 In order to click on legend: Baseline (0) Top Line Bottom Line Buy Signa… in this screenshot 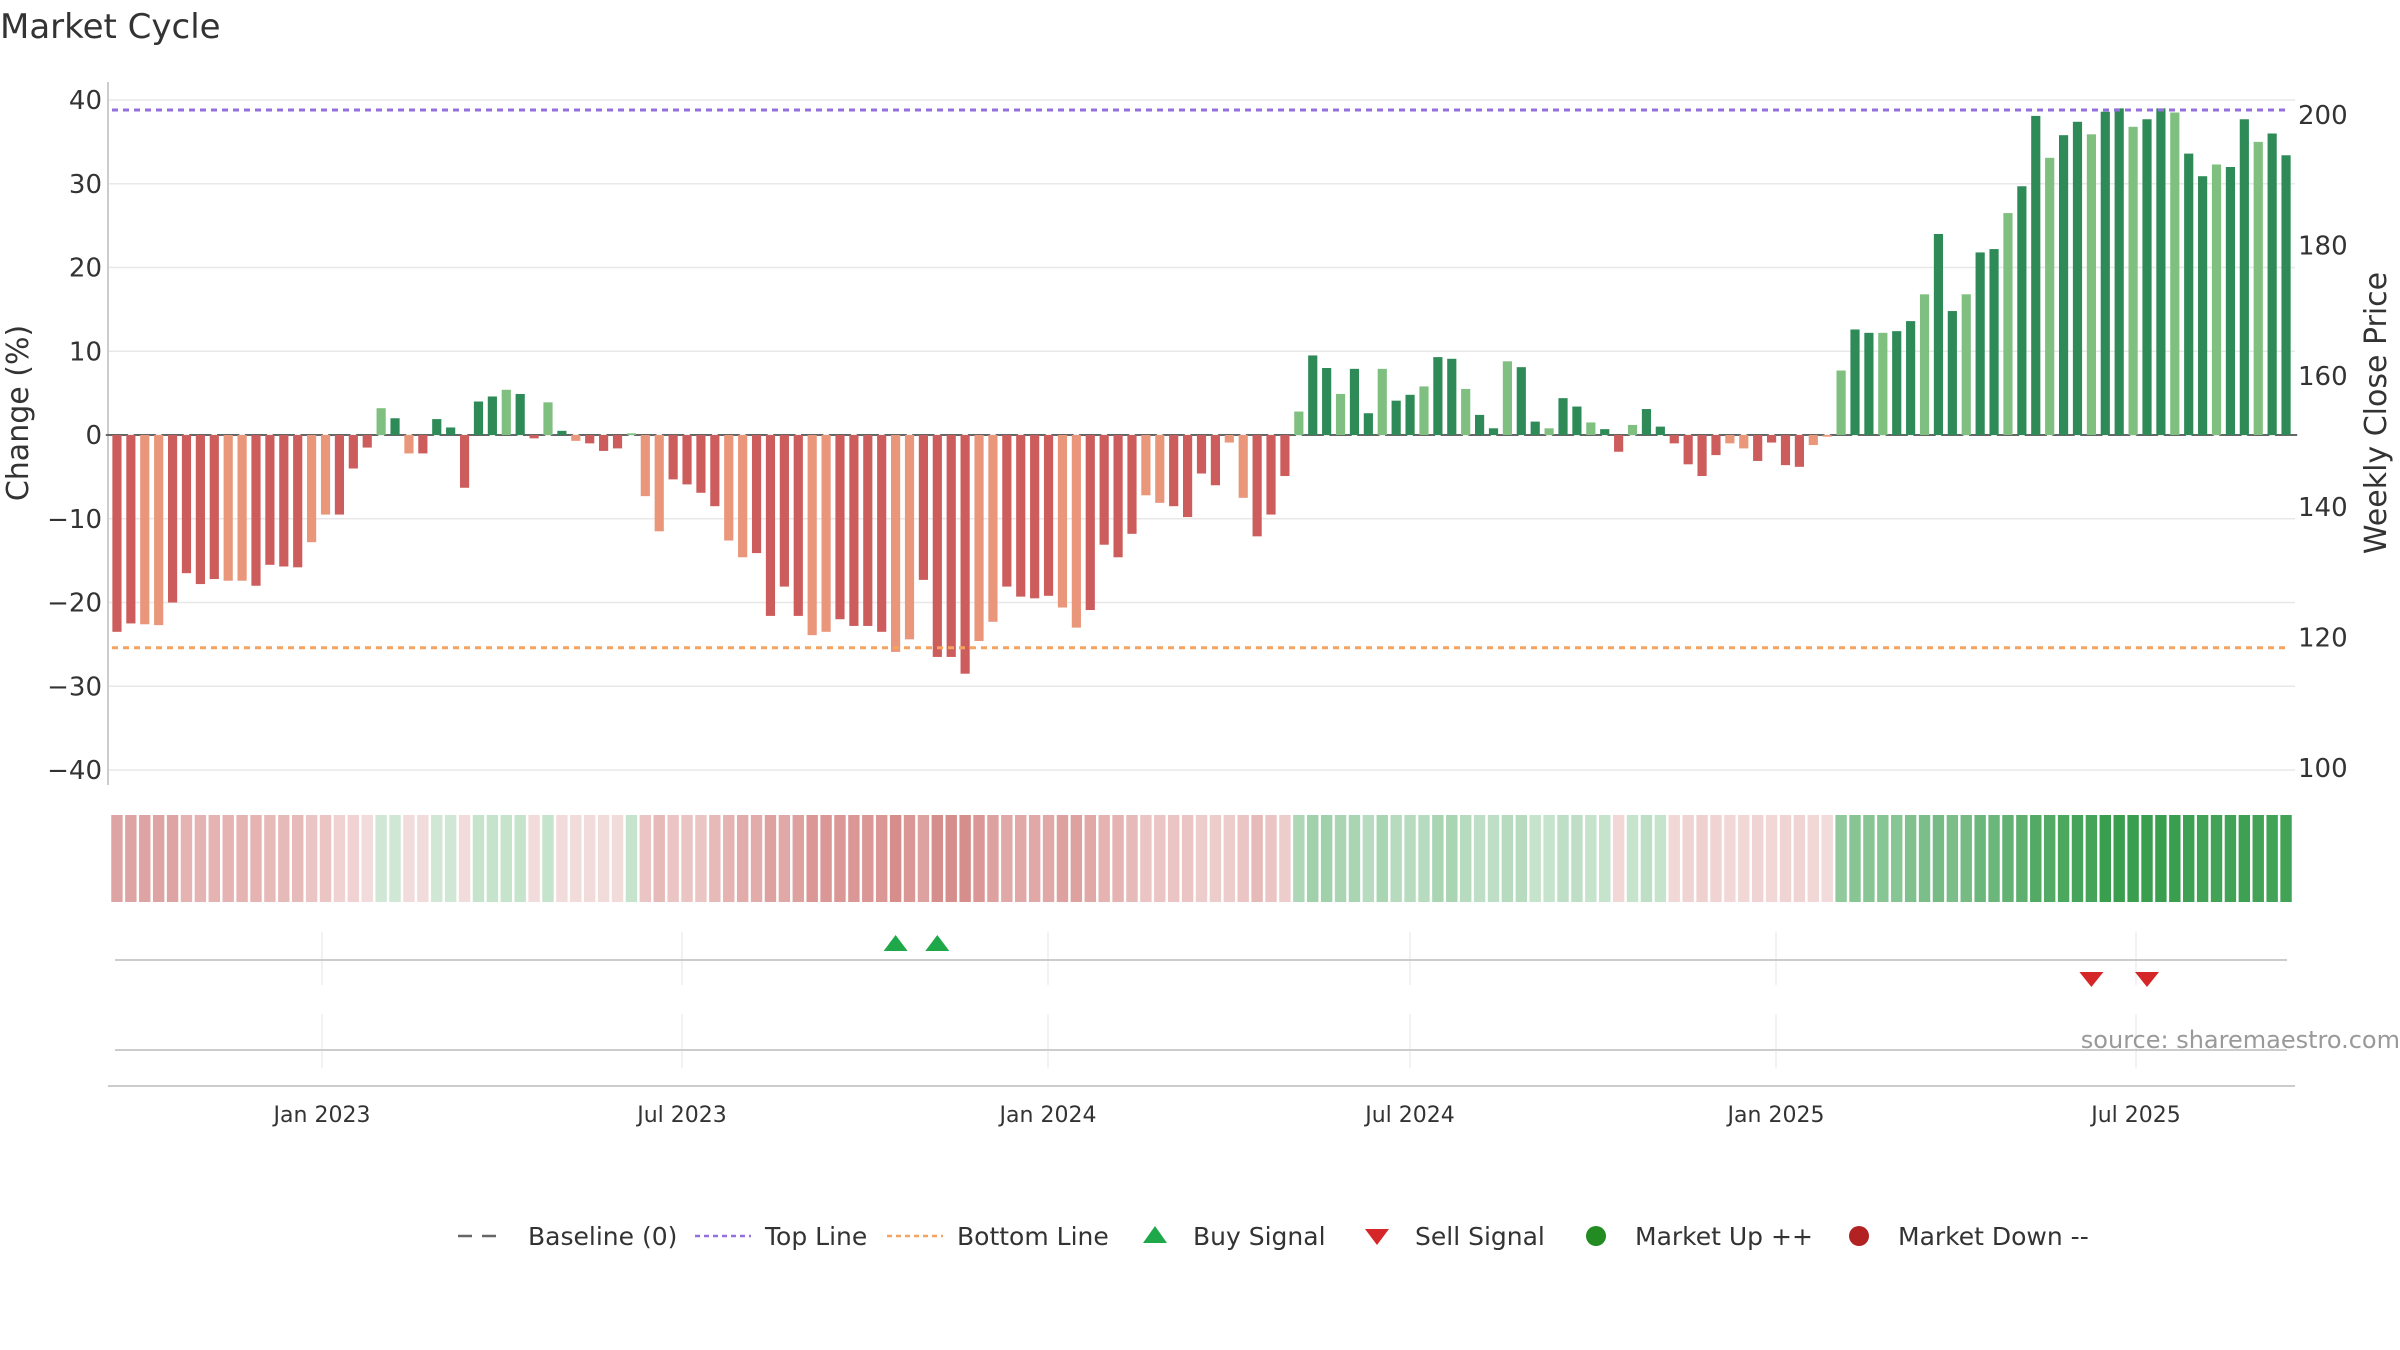, I will do `click(1273, 1236)`.